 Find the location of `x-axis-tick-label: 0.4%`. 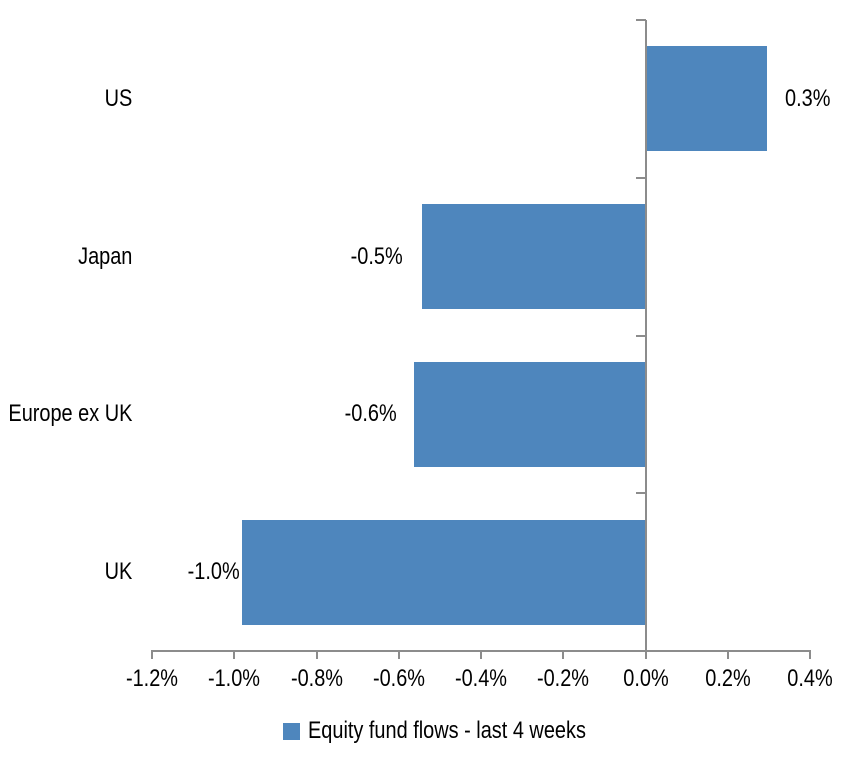

x-axis-tick-label: 0.4% is located at coordinates (810, 678).